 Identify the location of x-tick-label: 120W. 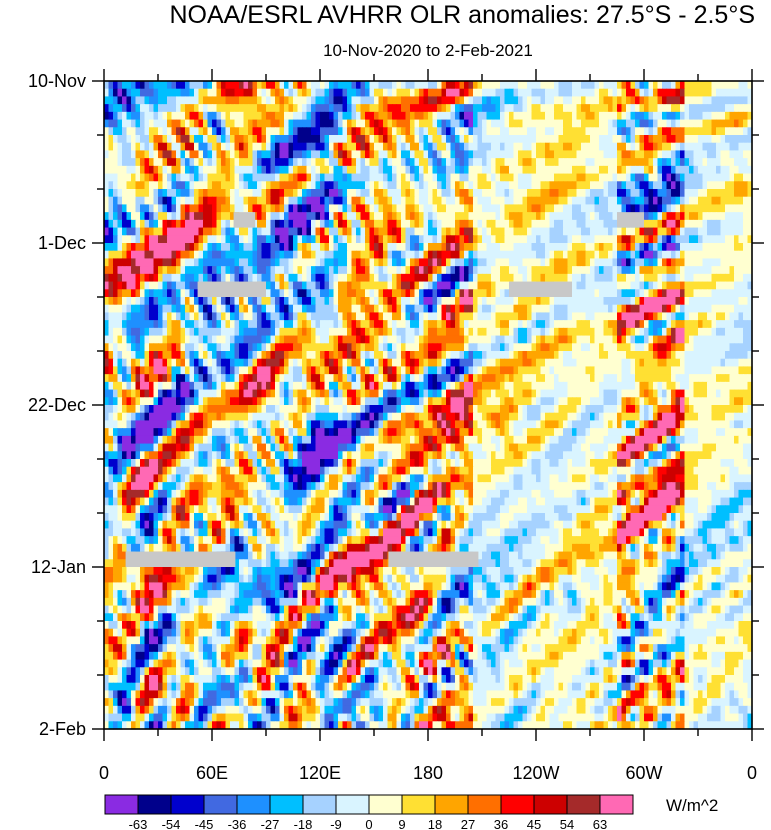
(535, 773).